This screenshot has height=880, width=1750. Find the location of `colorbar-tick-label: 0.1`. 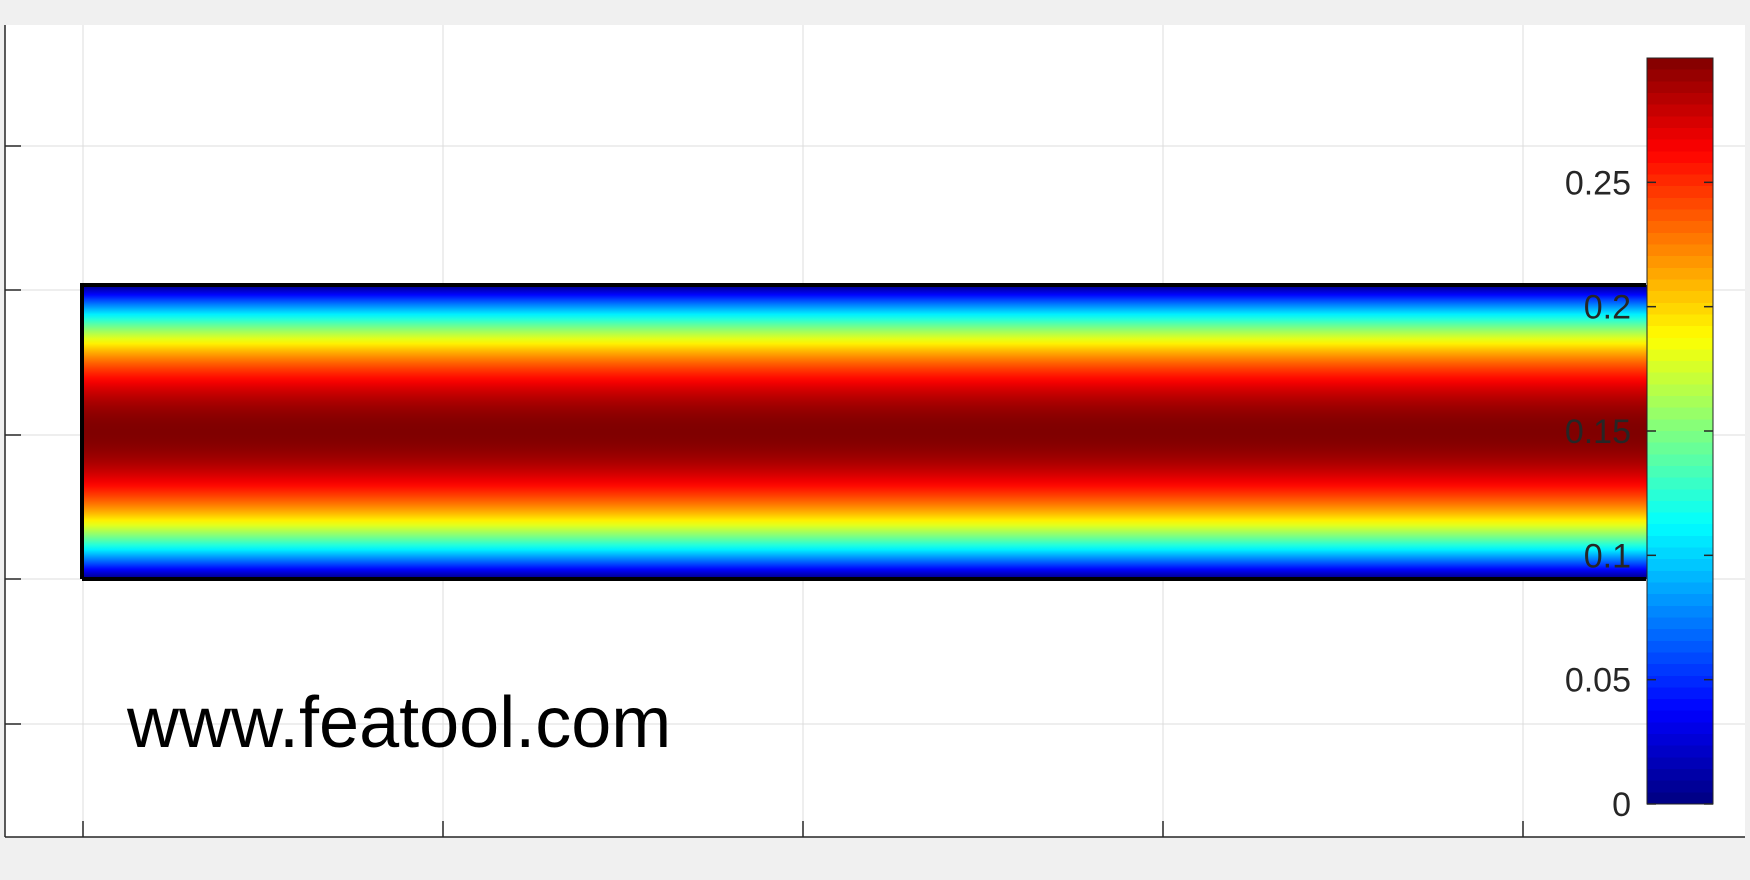

colorbar-tick-label: 0.1 is located at coordinates (1607, 556).